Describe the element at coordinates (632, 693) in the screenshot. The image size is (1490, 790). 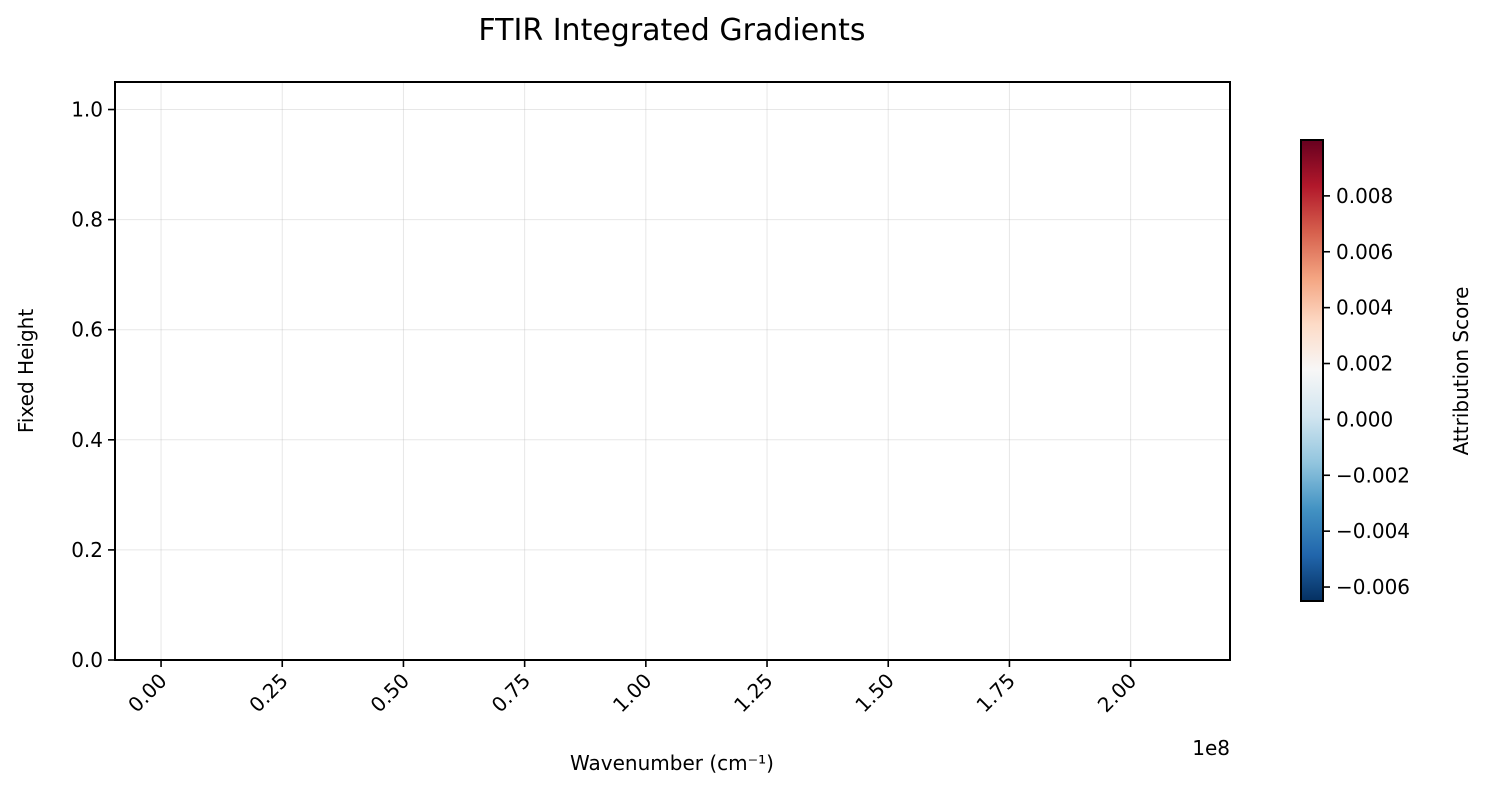
I see `x-tick-label-4: 1.00` at that location.